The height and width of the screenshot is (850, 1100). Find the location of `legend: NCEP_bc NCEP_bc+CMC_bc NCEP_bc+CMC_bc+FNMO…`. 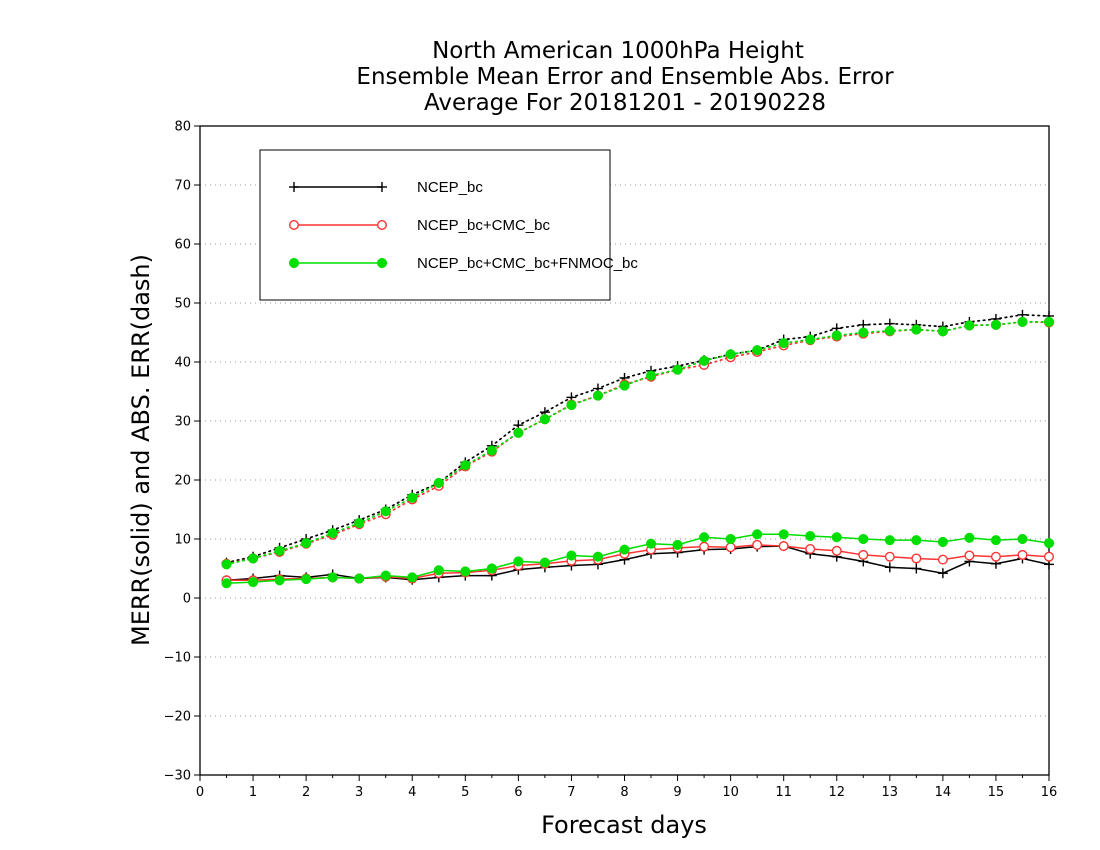

legend: NCEP_bc NCEP_bc+CMC_bc NCEP_bc+CMC_bc+FNMO… is located at coordinates (448, 225).